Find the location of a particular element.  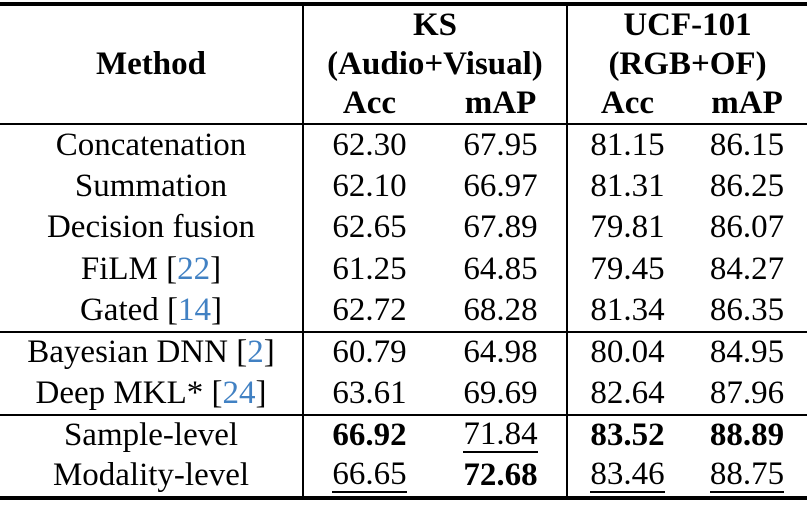

method-cell: Sample-level is located at coordinates (152, 435).